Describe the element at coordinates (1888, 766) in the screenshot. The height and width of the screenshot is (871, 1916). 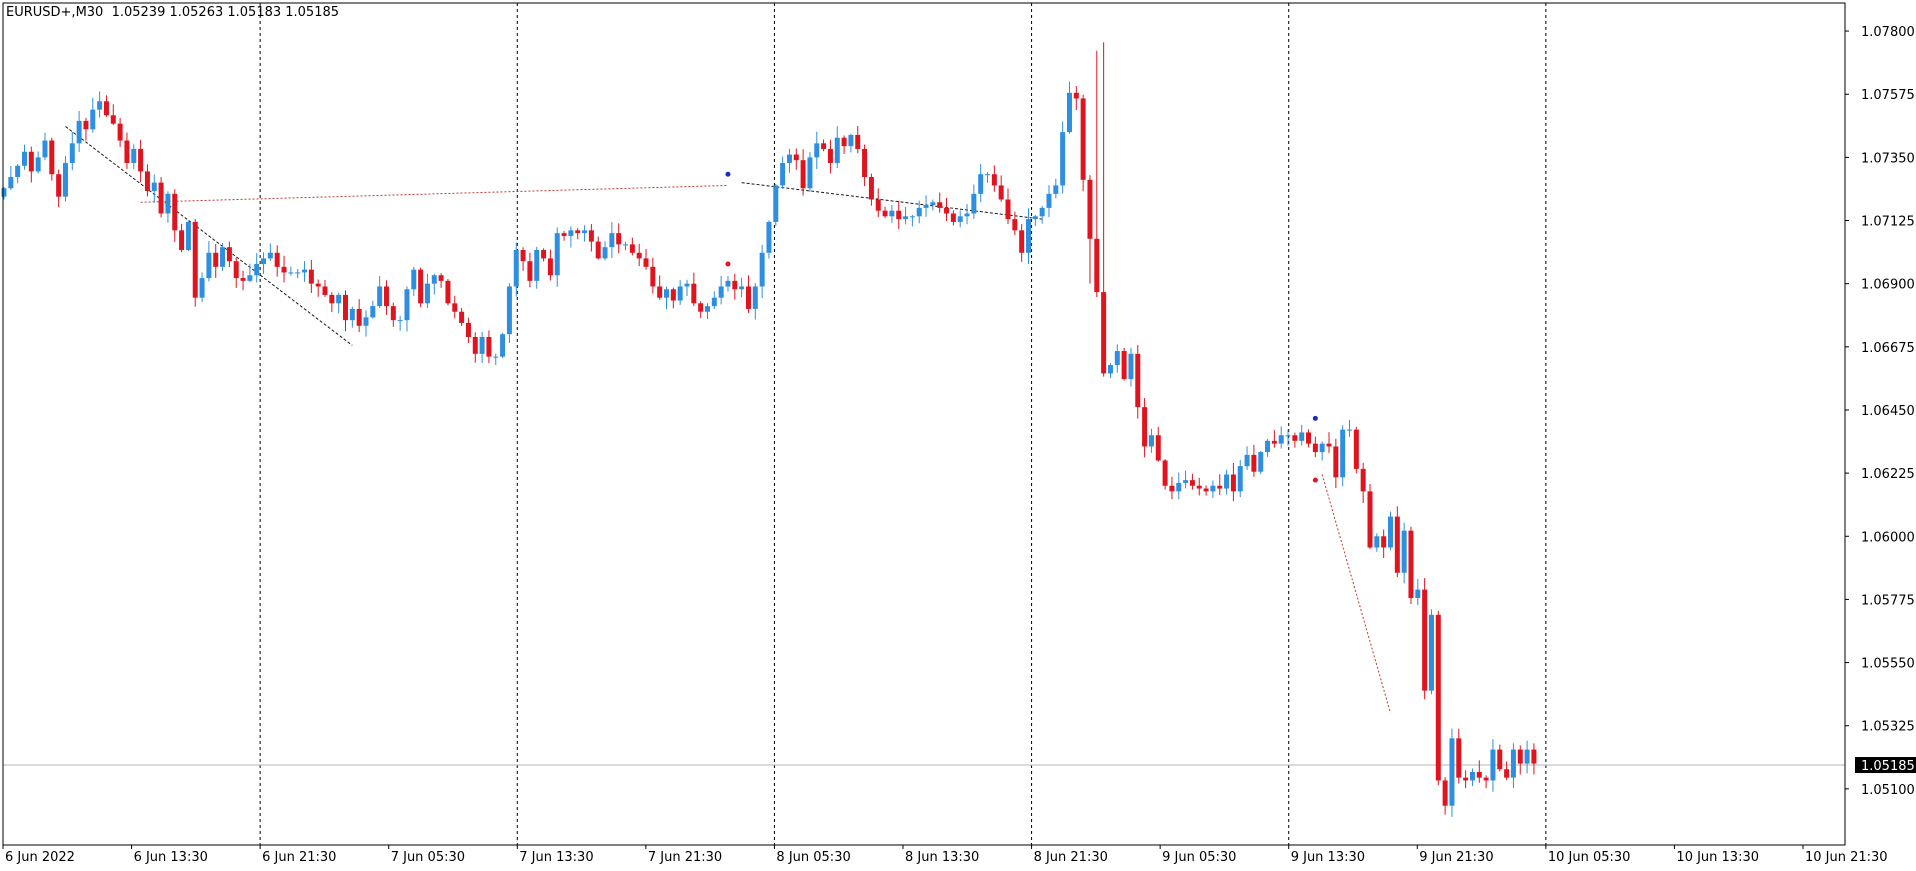
I see `current-price-label: 1.05185` at that location.